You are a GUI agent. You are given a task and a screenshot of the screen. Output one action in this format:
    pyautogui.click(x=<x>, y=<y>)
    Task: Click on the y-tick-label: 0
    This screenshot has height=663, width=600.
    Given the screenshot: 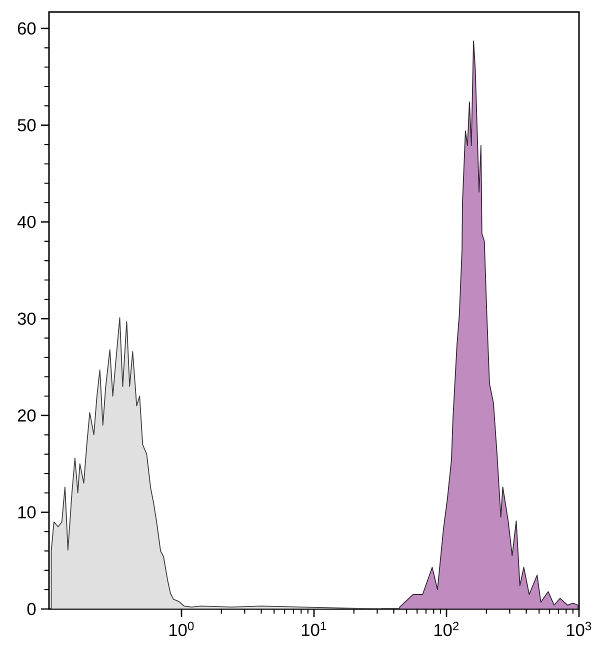 What is the action you would take?
    pyautogui.click(x=31, y=609)
    